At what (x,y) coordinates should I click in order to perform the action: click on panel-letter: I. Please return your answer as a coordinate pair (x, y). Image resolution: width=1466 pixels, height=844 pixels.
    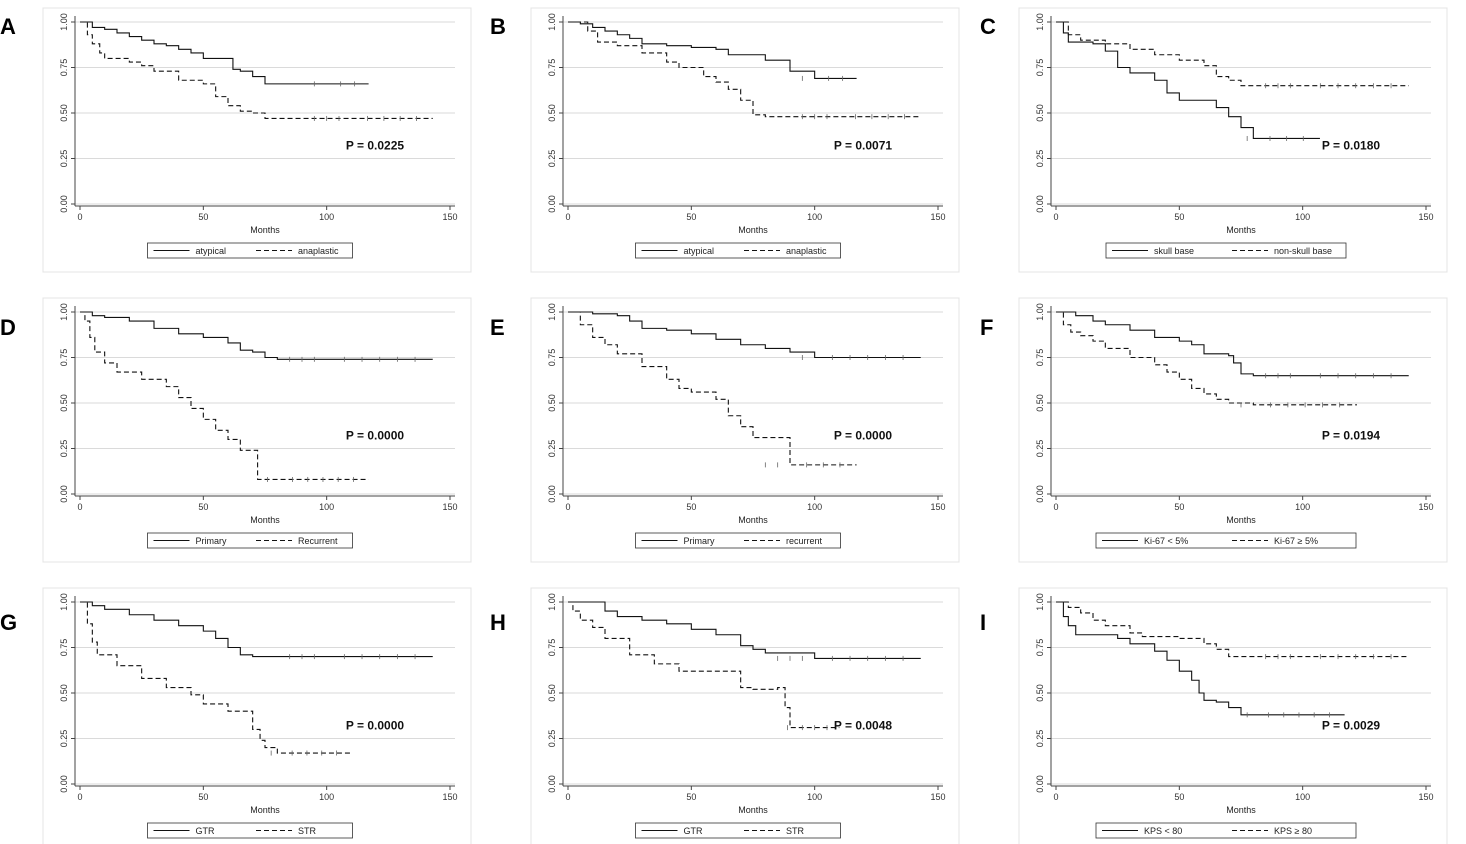
    Looking at the image, I should click on (983, 622).